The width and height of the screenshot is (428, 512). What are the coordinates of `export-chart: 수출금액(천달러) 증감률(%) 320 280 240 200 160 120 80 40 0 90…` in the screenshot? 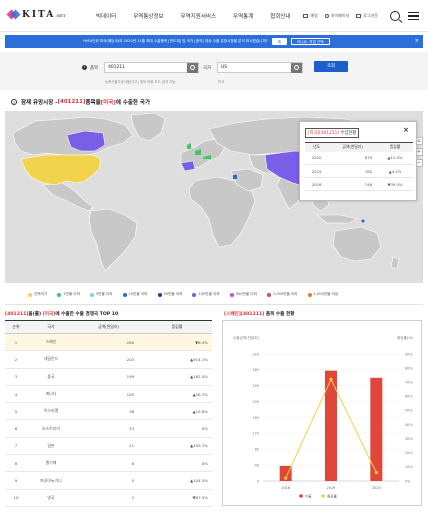 It's located at (323, 416).